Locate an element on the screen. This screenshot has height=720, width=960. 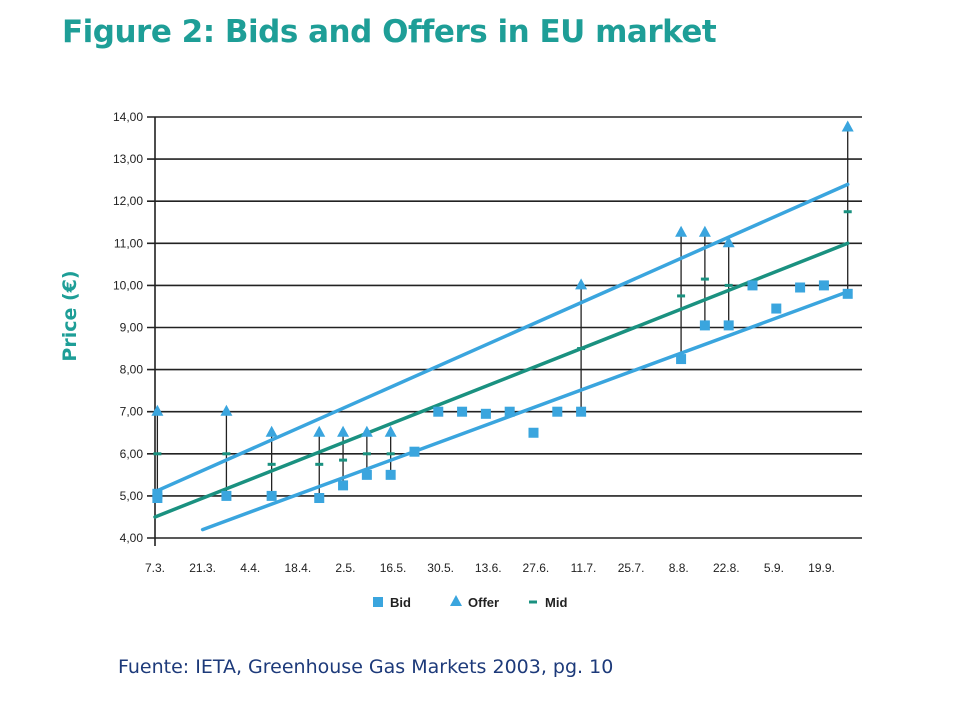
x-tick-label: 18.4. is located at coordinates (297, 568).